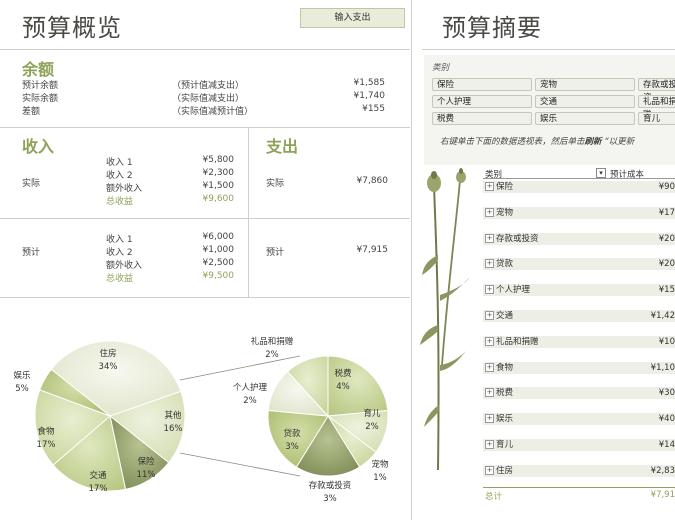  I want to click on pivot-row: + 食物 ¥1,10, so click(579, 367).